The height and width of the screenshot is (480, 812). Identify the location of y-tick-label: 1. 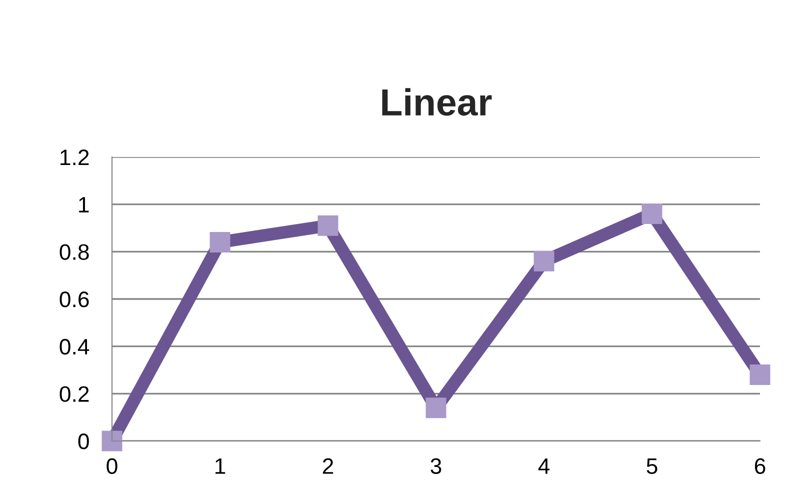
(84, 204).